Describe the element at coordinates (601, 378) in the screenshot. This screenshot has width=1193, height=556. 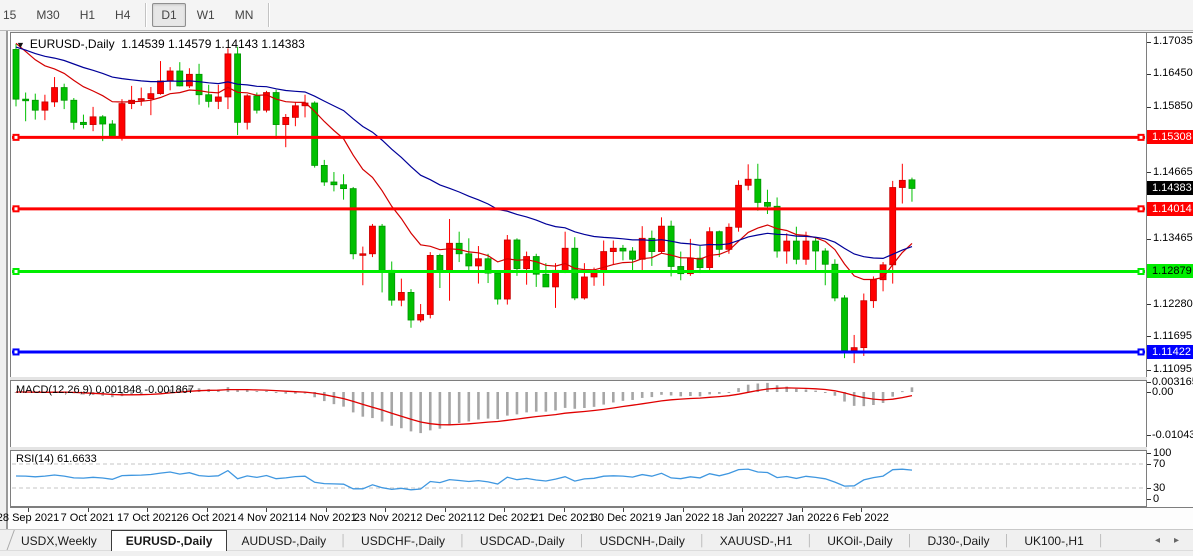
I see `macd-panel-splitter` at that location.